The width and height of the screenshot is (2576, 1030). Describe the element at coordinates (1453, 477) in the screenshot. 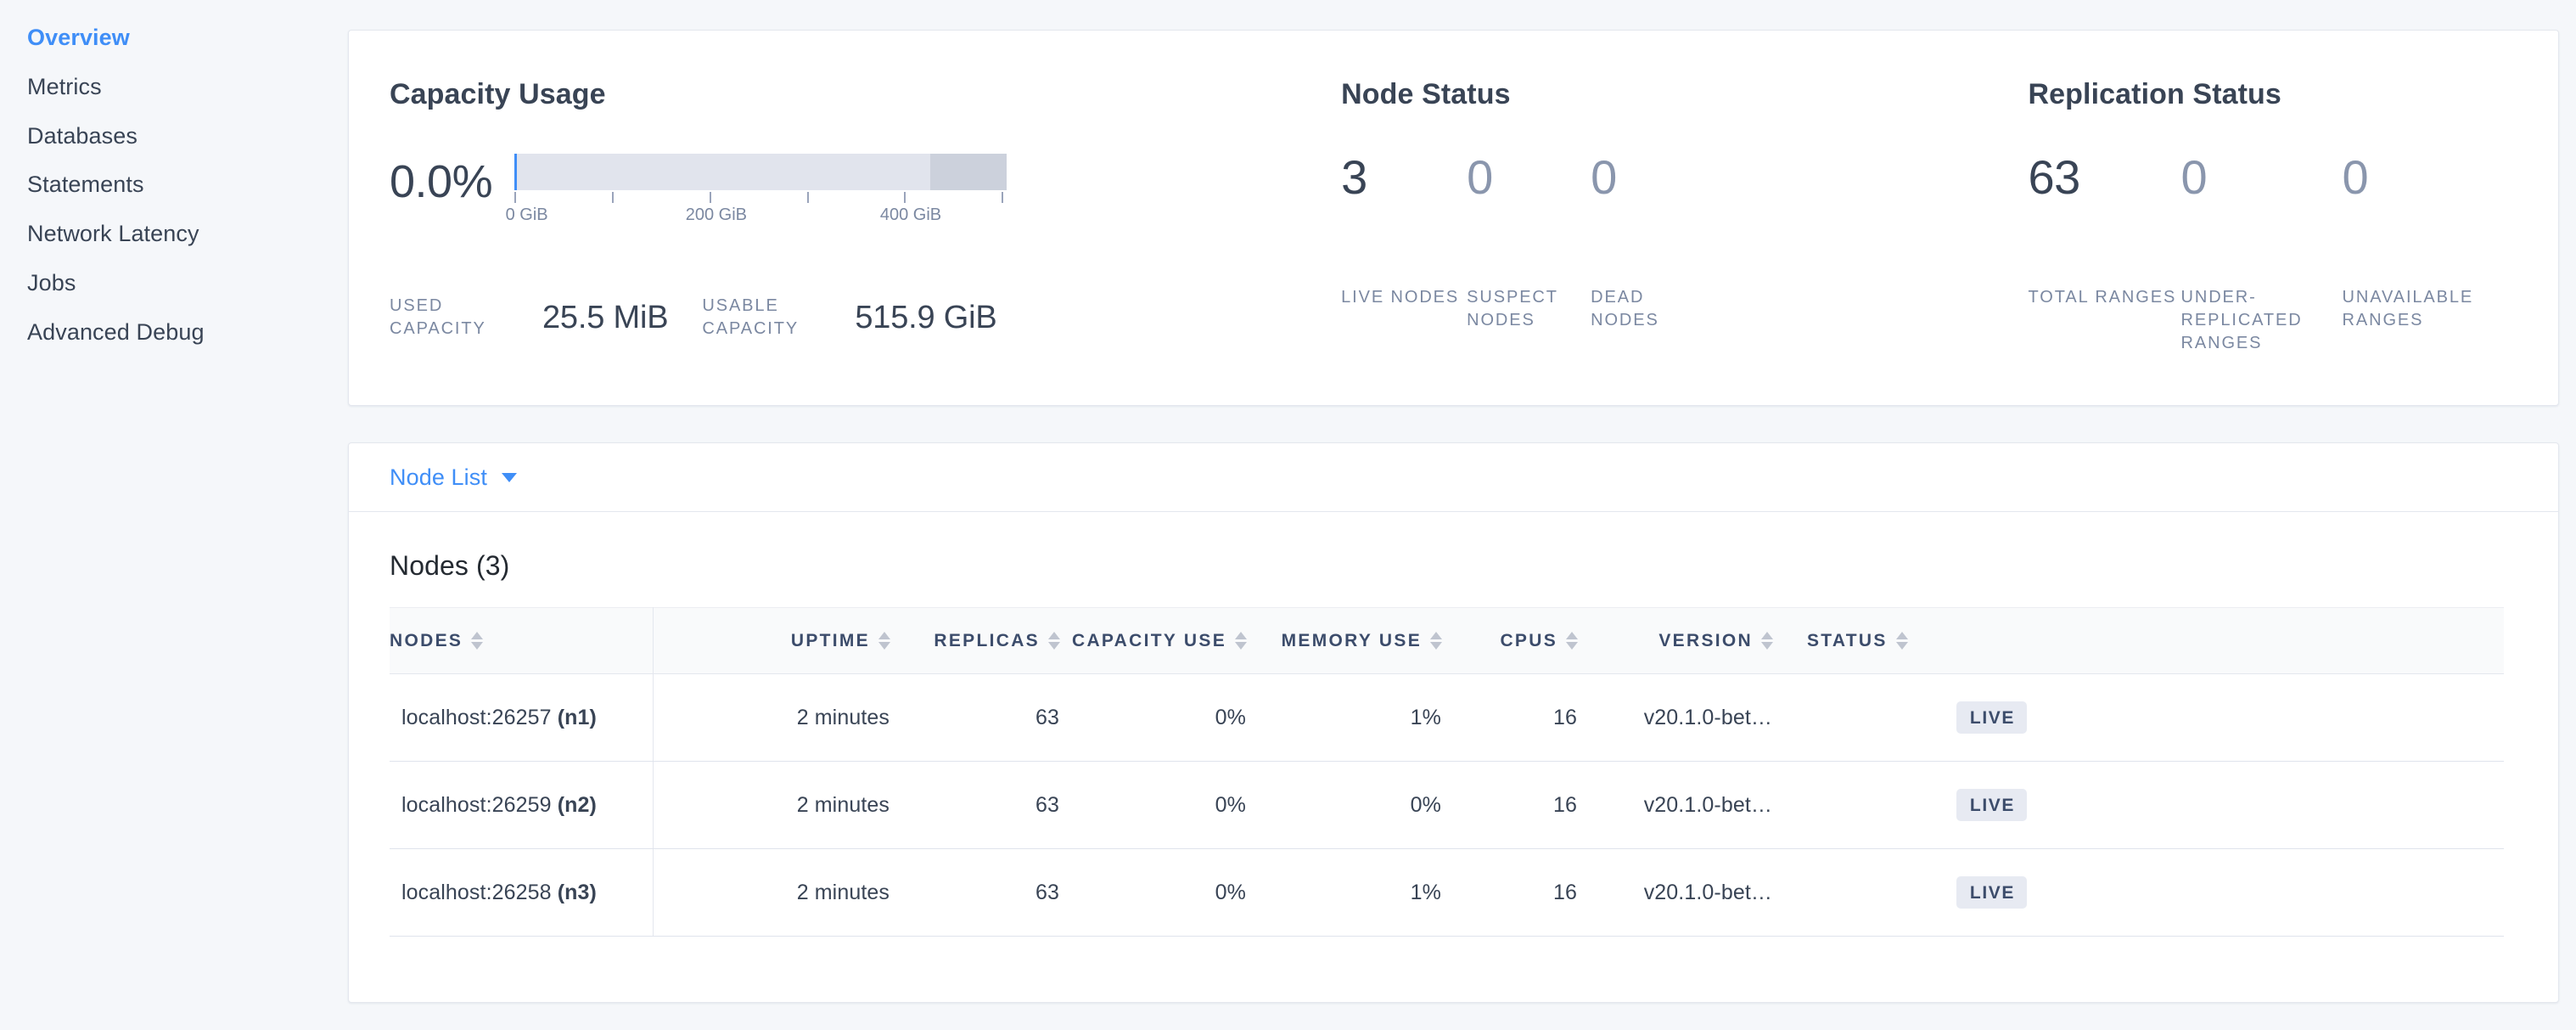

I see `node-list-toolbar: Node List` at that location.